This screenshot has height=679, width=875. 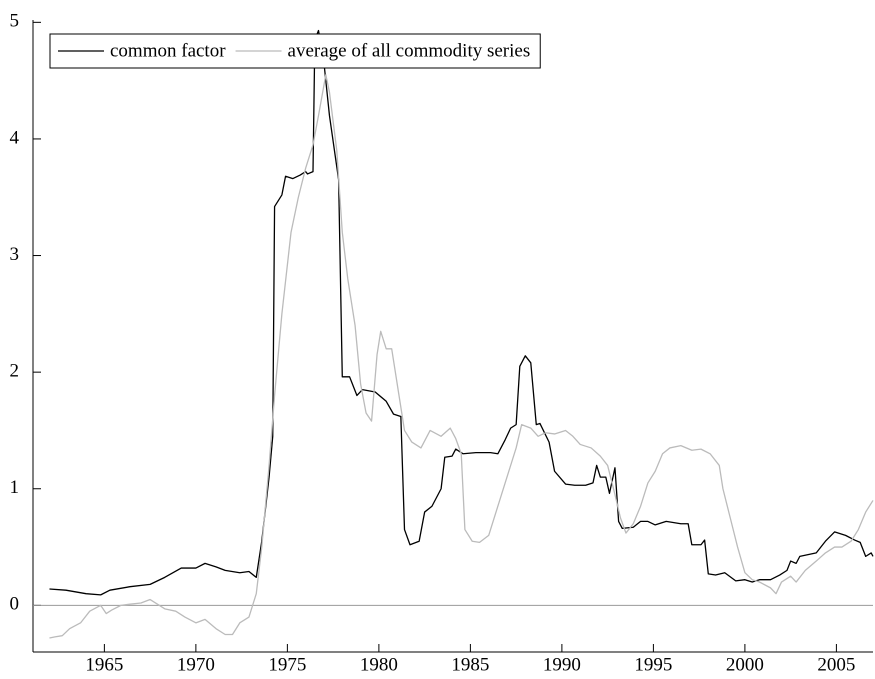 What do you see at coordinates (15, 254) in the screenshot?
I see `y-tick-label: 3` at bounding box center [15, 254].